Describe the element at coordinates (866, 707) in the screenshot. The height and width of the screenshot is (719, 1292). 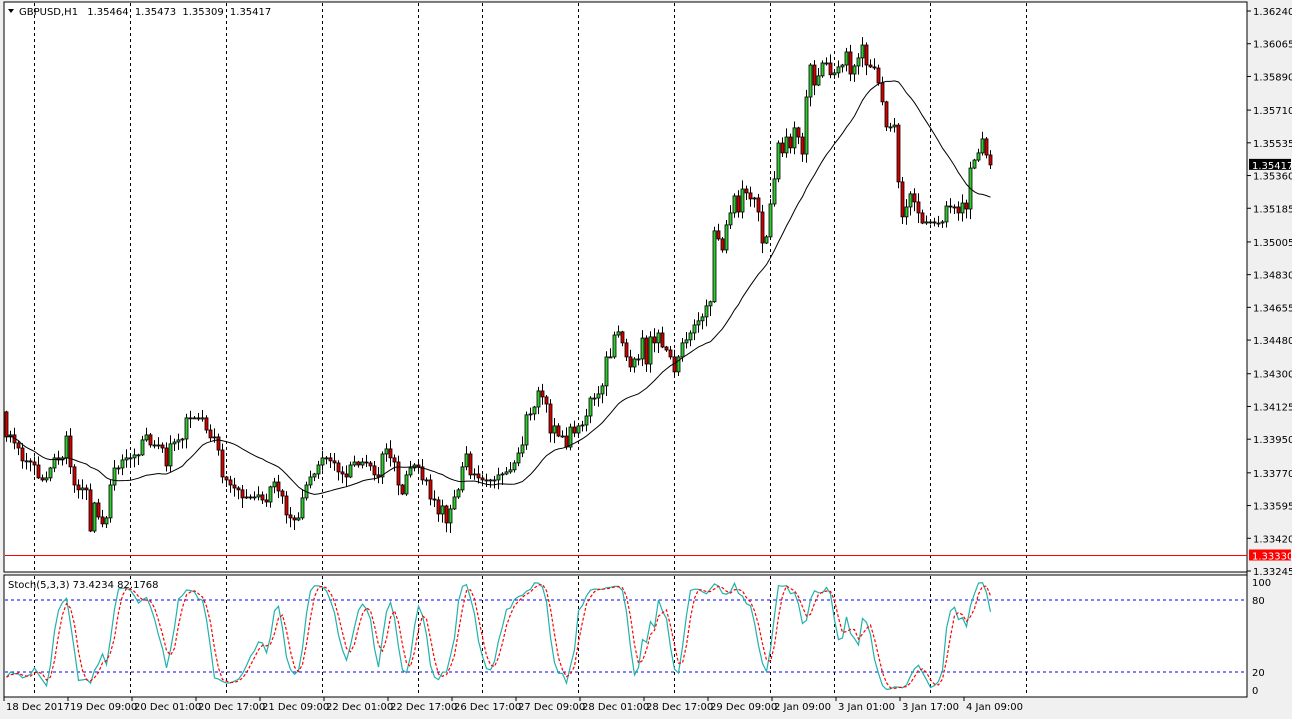
I see `time-tick-label: 3 Jan 01:00` at that location.